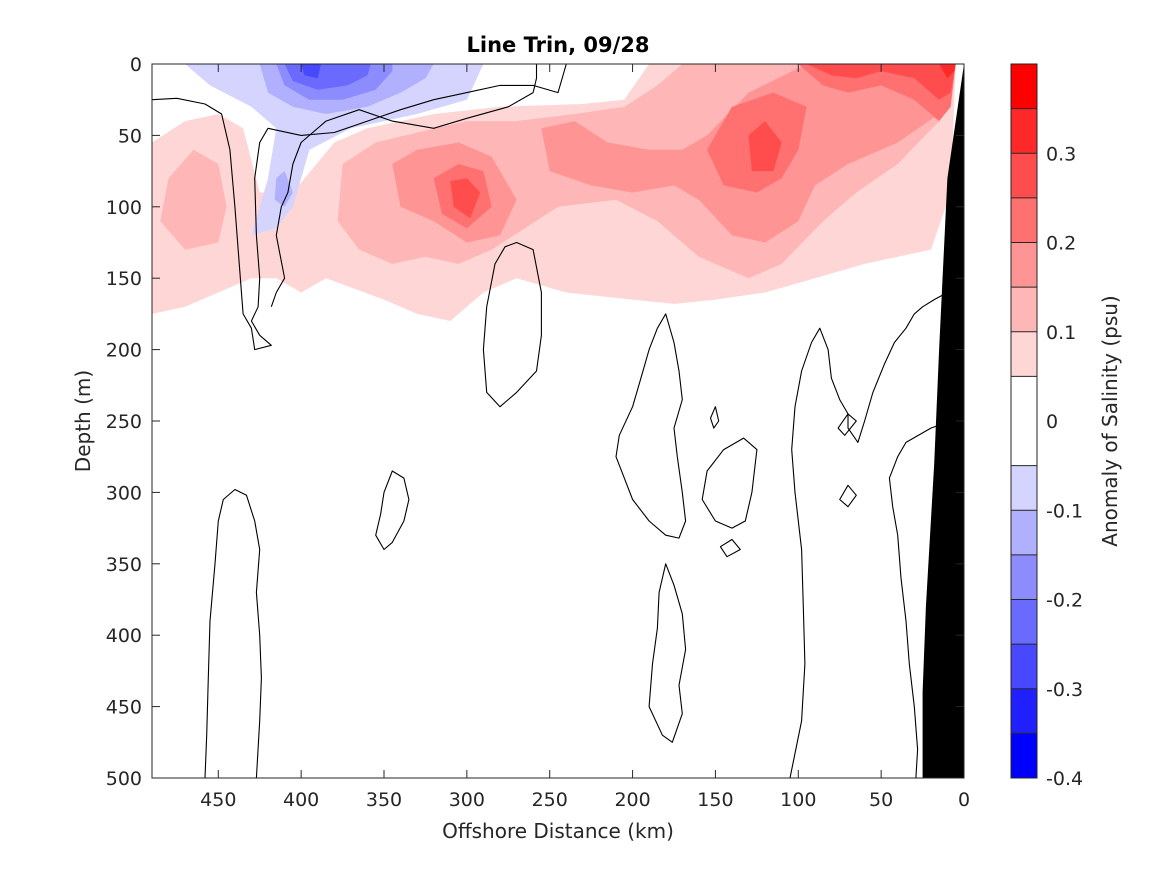 This screenshot has width=1167, height=875. Describe the element at coordinates (1064, 779) in the screenshot. I see `colorbar-tick-label: -0.4` at that location.